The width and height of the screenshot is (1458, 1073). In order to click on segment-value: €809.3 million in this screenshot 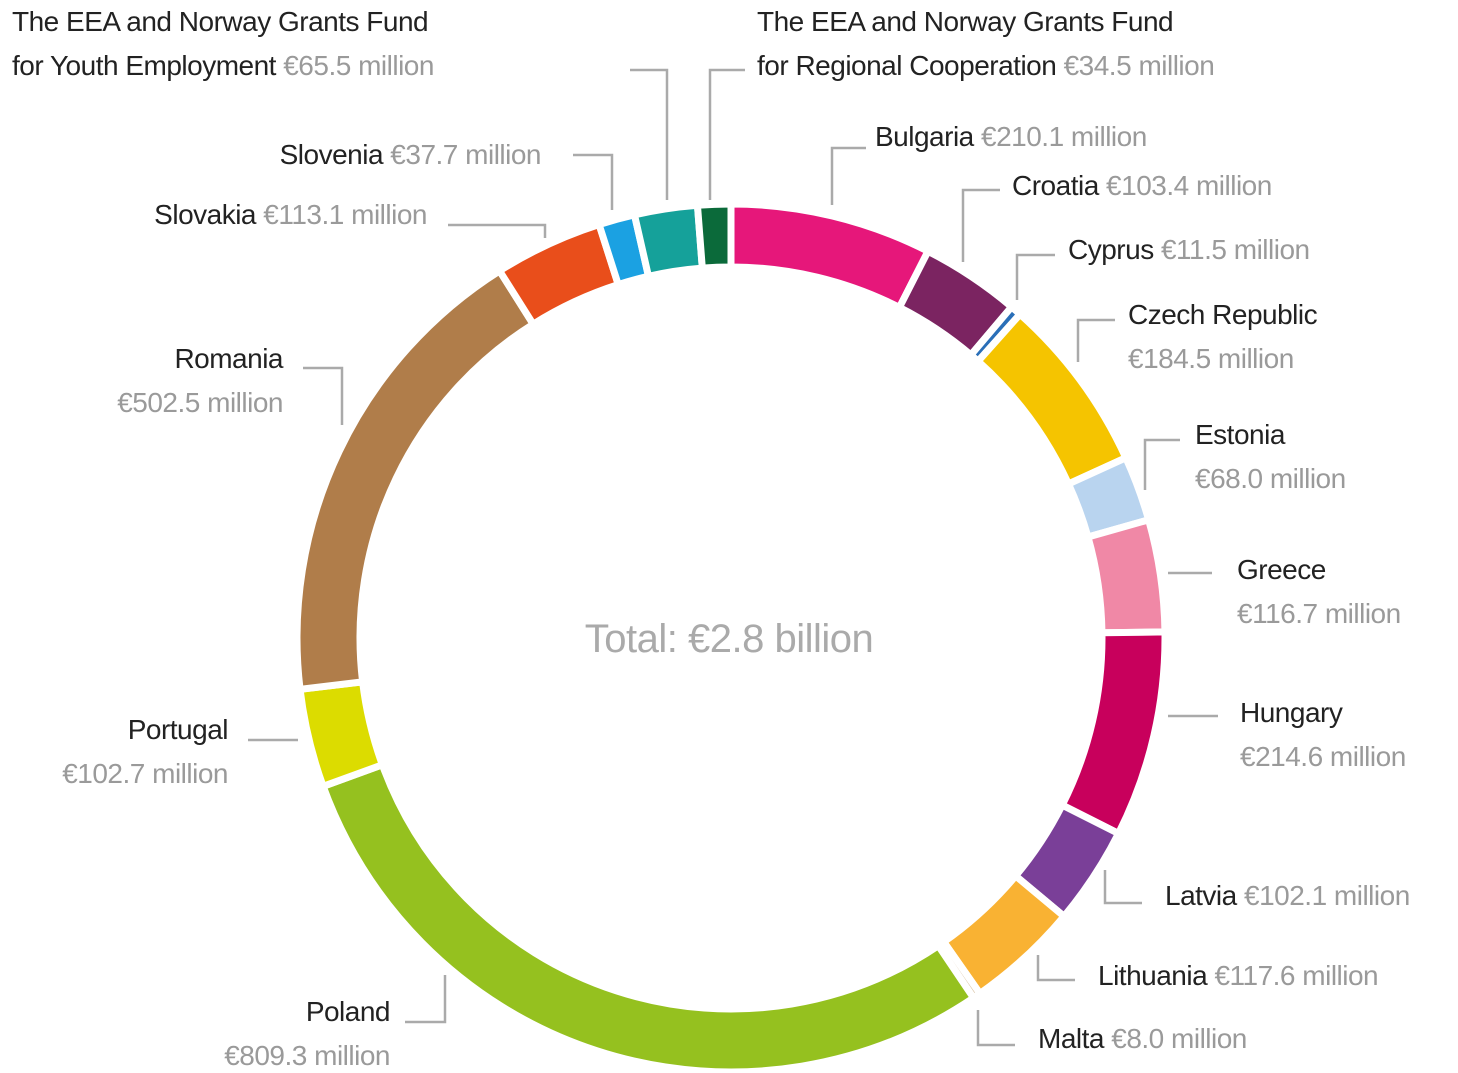, I will do `click(307, 1055)`.